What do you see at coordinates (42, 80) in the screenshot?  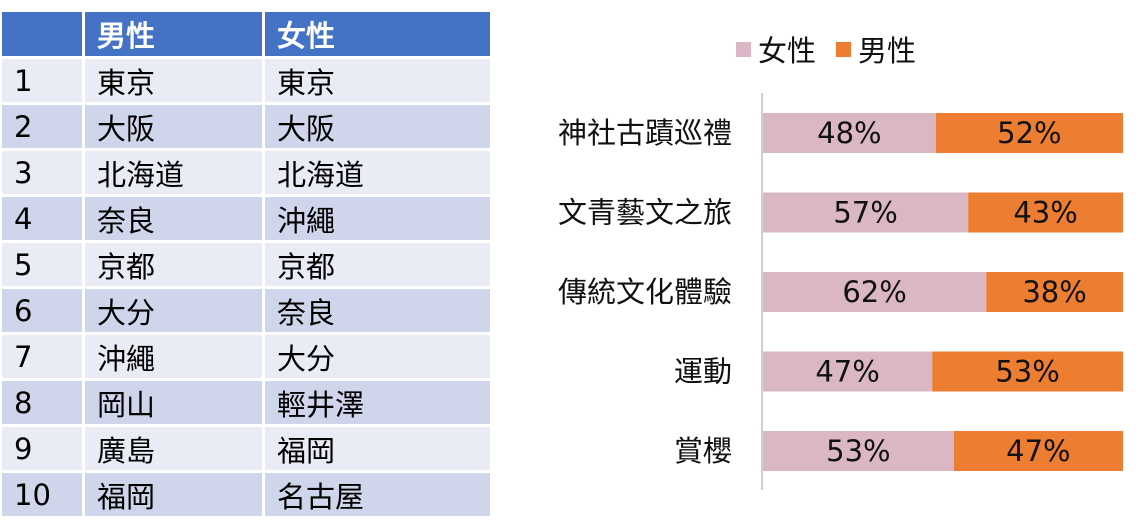 I see `rank-cell: 1` at bounding box center [42, 80].